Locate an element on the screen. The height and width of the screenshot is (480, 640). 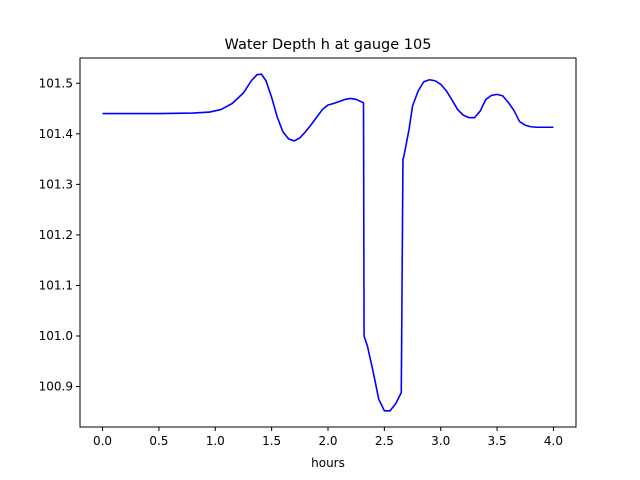
x-tick-label: 0.0 is located at coordinates (102, 441).